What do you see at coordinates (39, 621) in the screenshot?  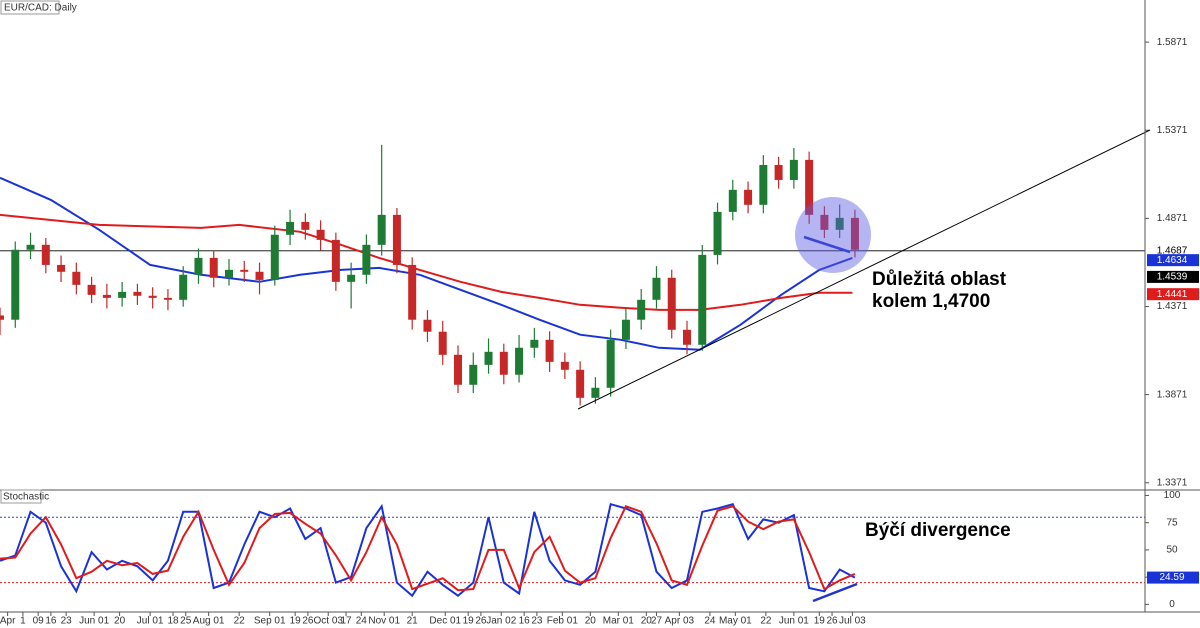 I see `x-tick-label: 09` at bounding box center [39, 621].